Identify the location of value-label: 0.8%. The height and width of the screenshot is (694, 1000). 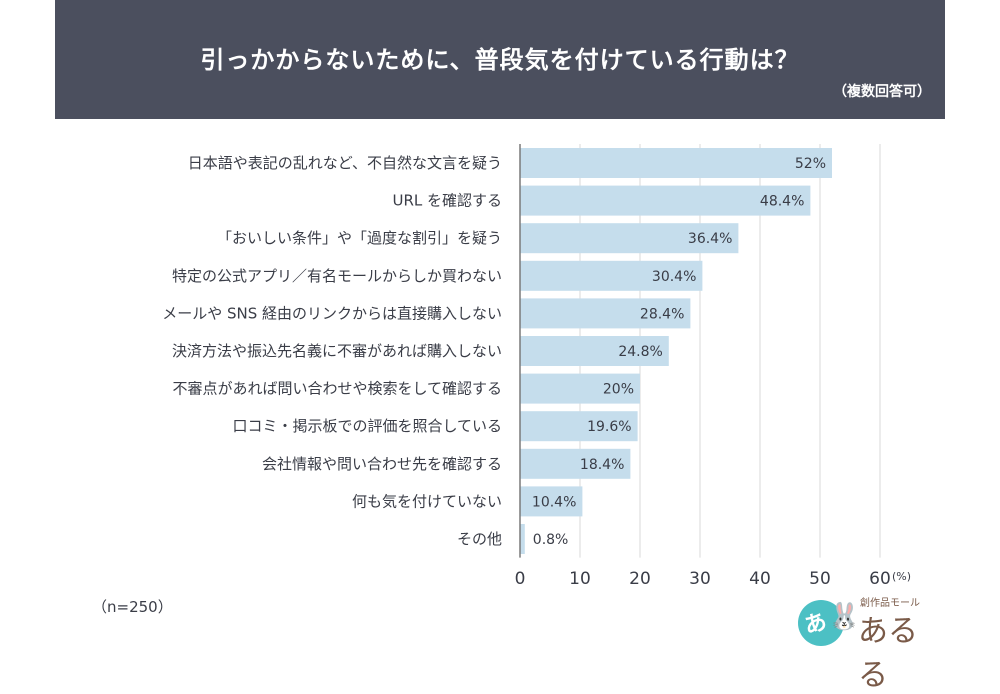
(551, 540).